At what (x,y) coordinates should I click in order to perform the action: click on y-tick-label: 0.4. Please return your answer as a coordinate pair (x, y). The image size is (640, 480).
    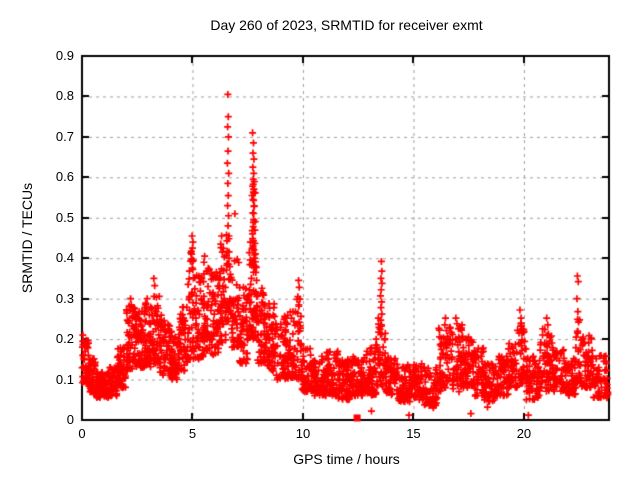
    Looking at the image, I should click on (64, 258).